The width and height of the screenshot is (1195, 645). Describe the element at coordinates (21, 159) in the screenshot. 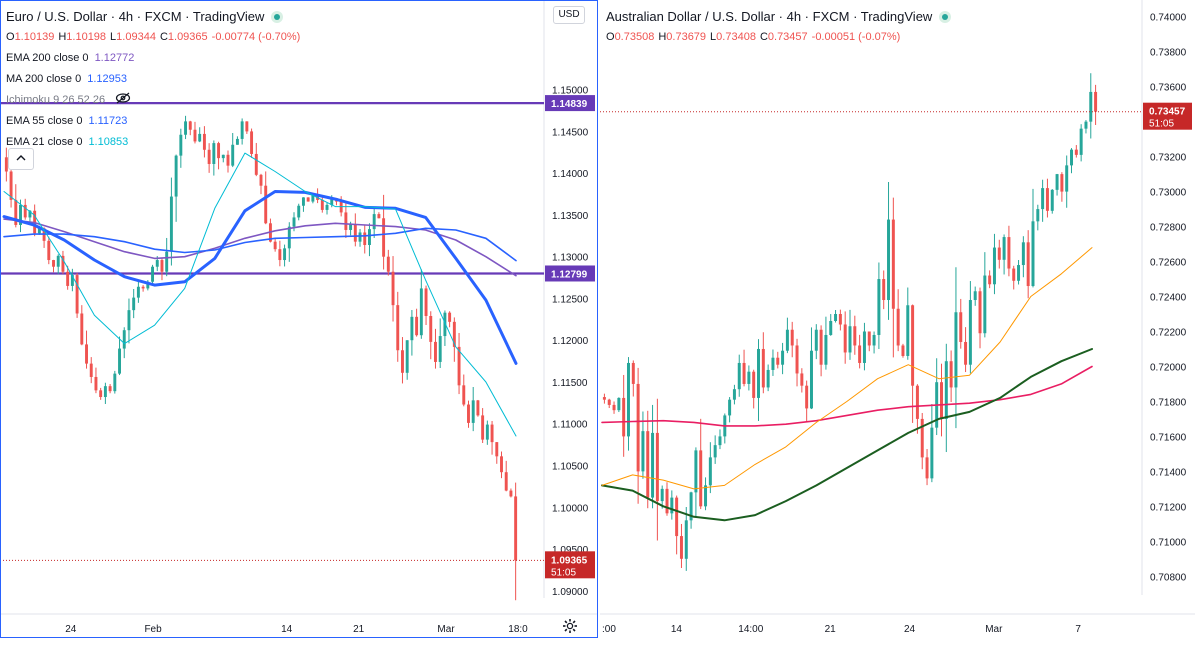

I see `legend-collapse-button` at that location.